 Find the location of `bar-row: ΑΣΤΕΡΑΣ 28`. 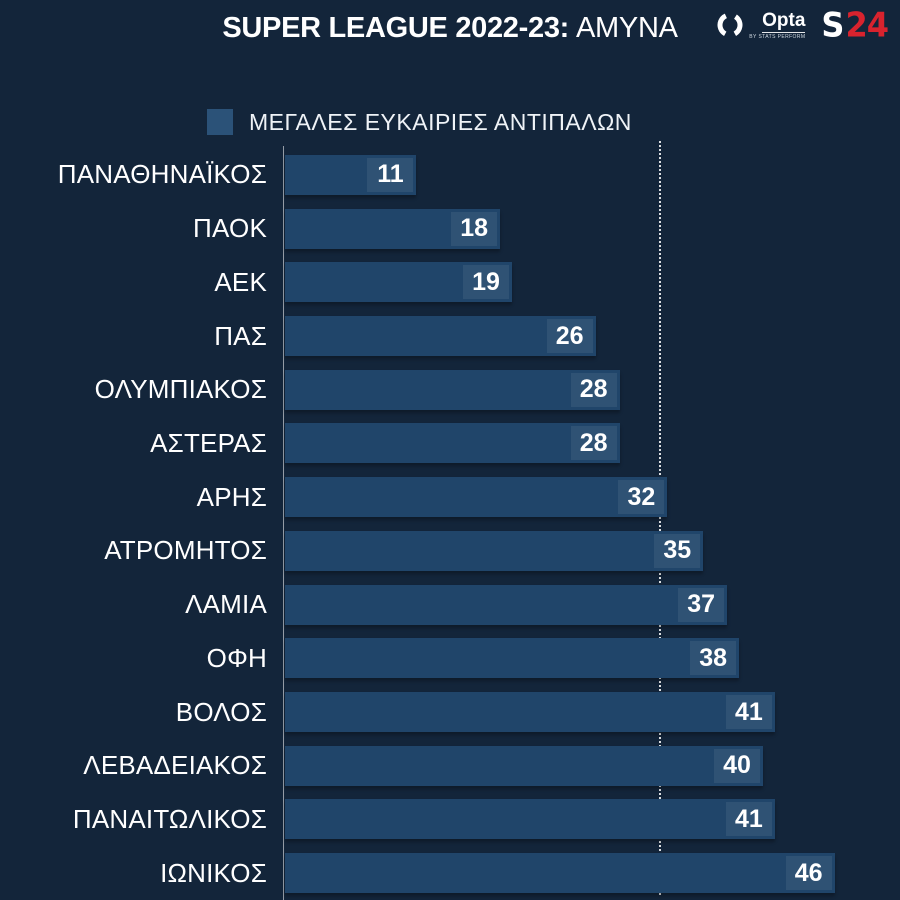

bar-row: ΑΣΤΕΡΑΣ 28 is located at coordinates (450, 444).